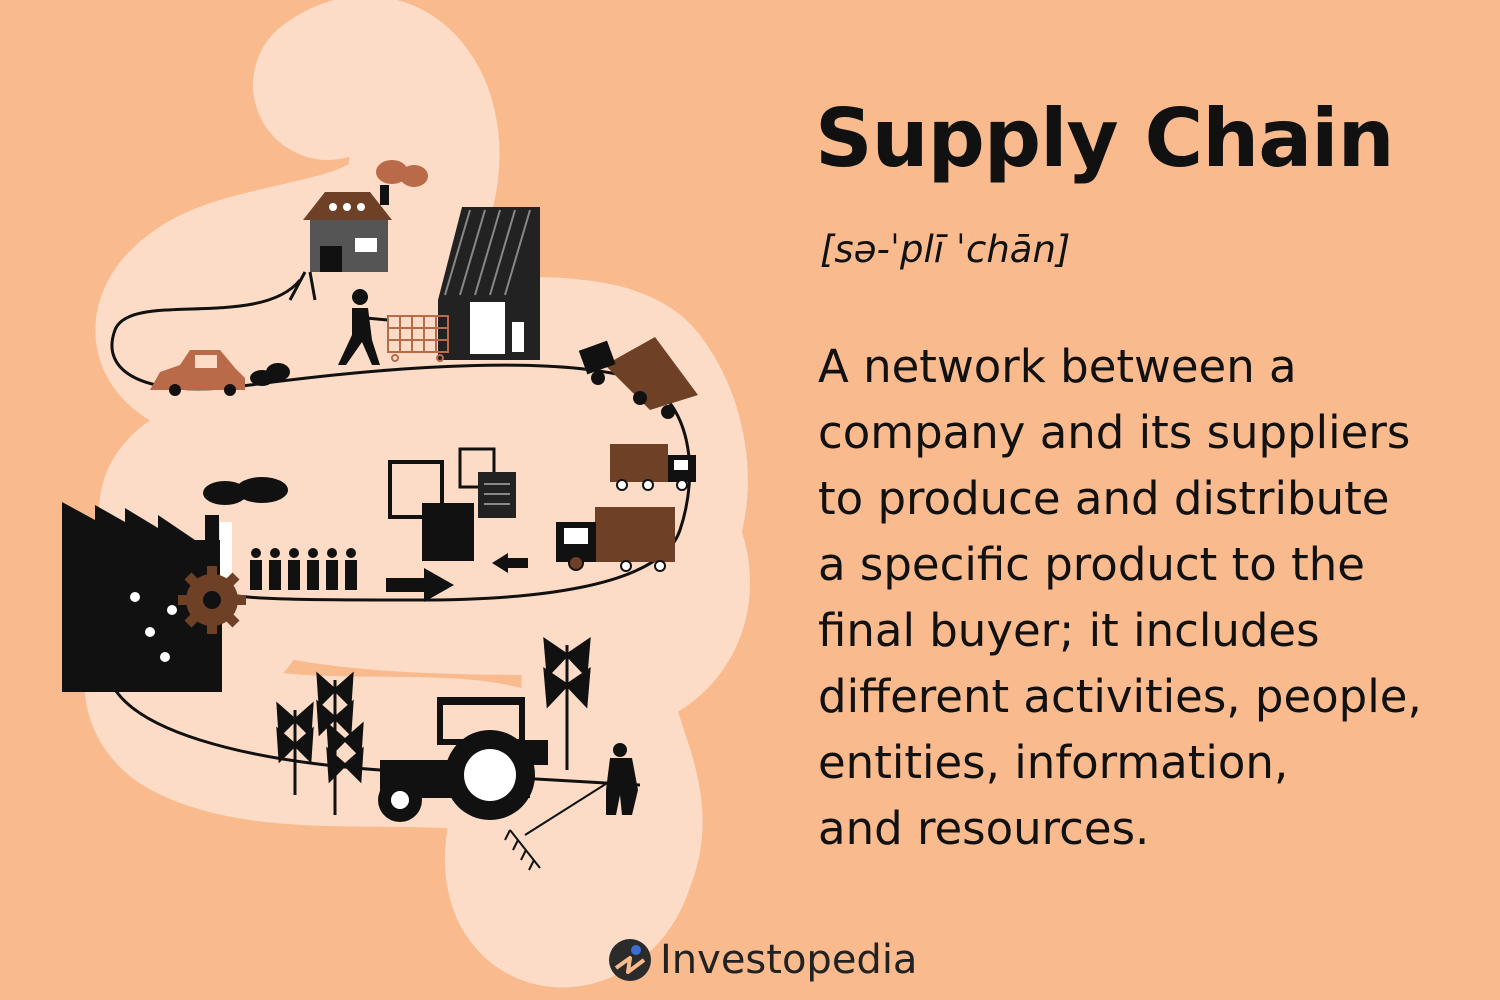  I want to click on definition-line: a specific product to the, so click(1091, 564).